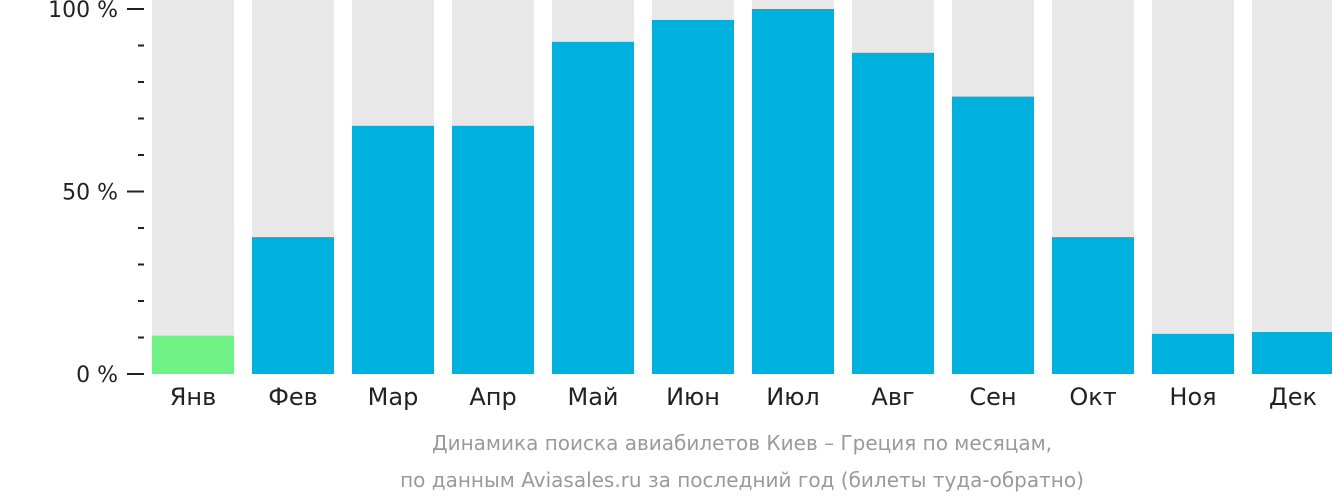 The image size is (1332, 502). What do you see at coordinates (83, 11) in the screenshot?
I see `y-tick-label-100: 100 %` at bounding box center [83, 11].